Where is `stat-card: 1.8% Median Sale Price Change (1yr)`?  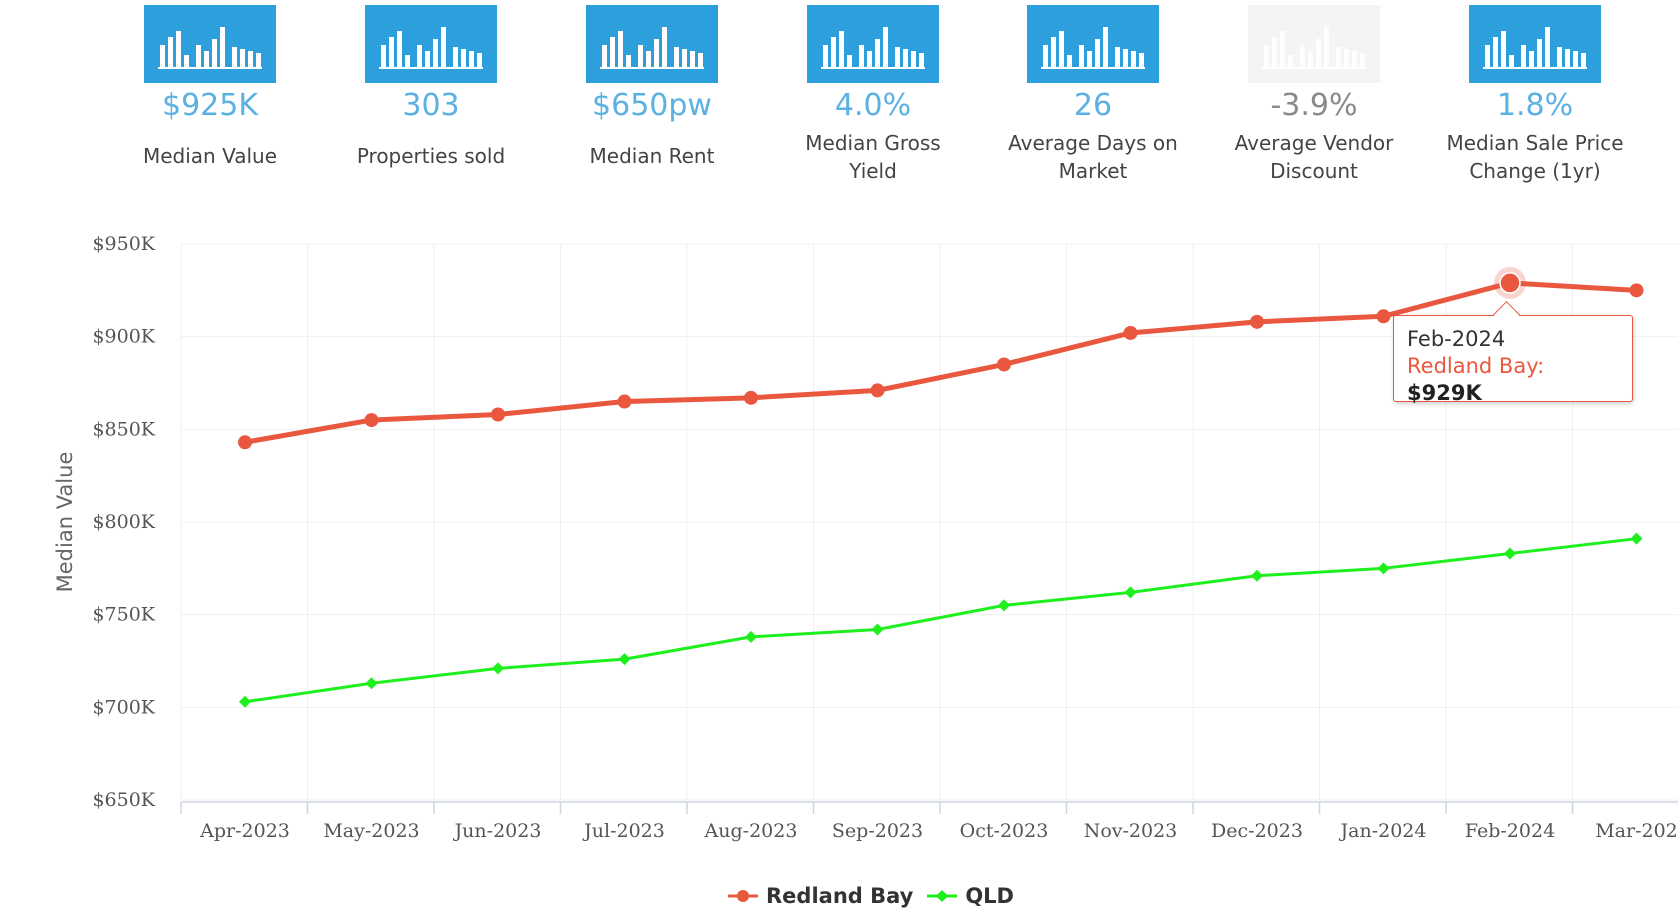 stat-card: 1.8% Median Sale Price Change (1yr) is located at coordinates (1535, 92).